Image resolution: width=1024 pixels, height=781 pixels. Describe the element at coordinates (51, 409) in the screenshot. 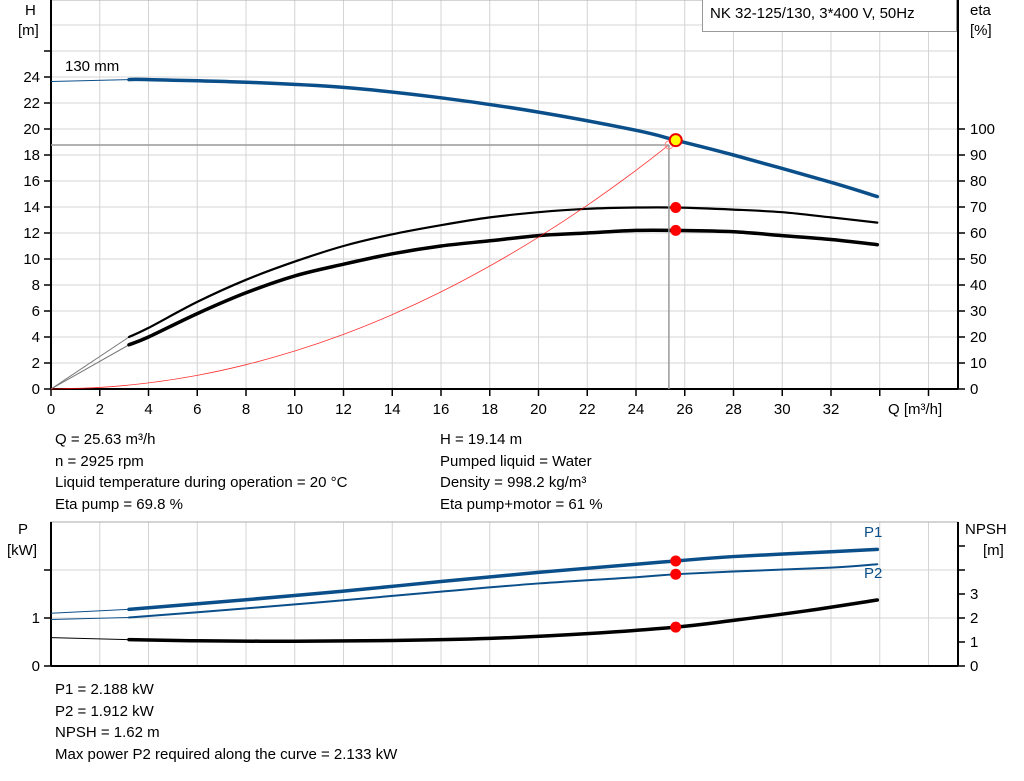

I see `q-tick-label: 0` at that location.